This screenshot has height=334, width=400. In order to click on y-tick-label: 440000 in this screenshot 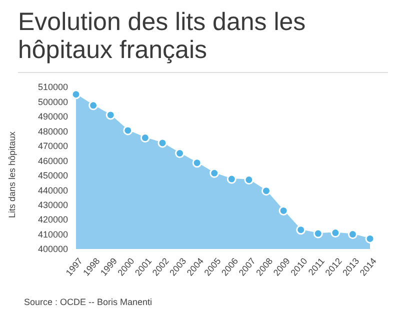, I will do `click(53, 190)`.